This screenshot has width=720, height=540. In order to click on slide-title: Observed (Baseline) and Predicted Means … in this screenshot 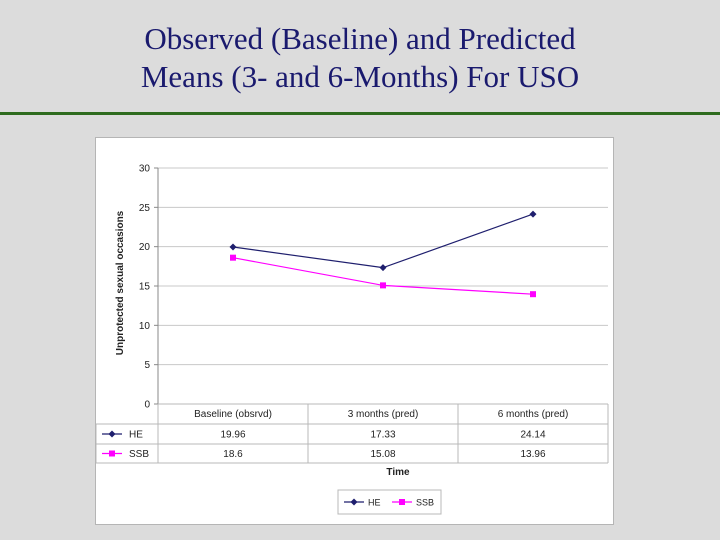, I will do `click(360, 58)`.